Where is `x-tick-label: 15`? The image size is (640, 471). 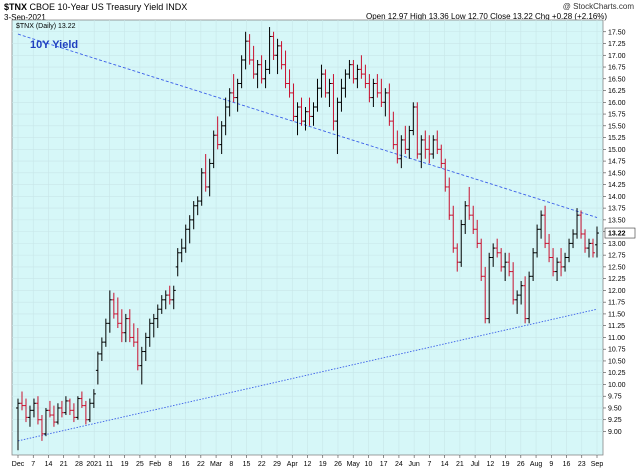 x-tick-label: 15 is located at coordinates (247, 464).